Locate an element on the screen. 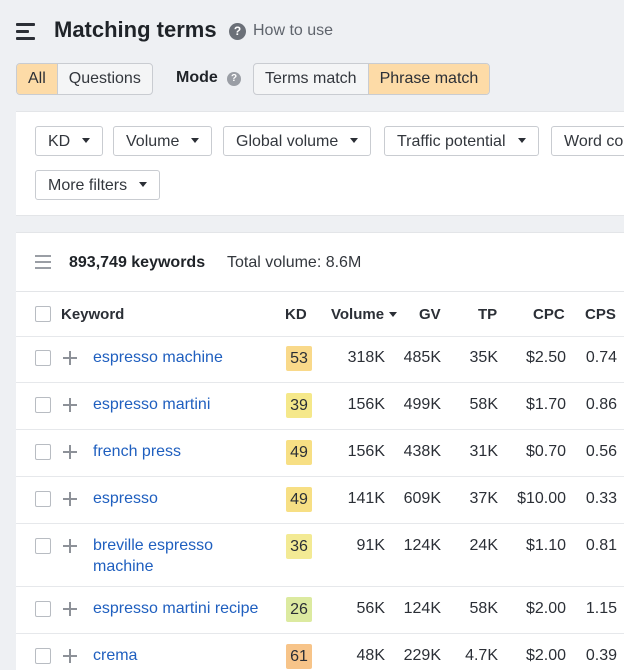 This screenshot has width=624, height=670. traffic-potential-filter-dropdown: Traffic potential is located at coordinates (461, 141).